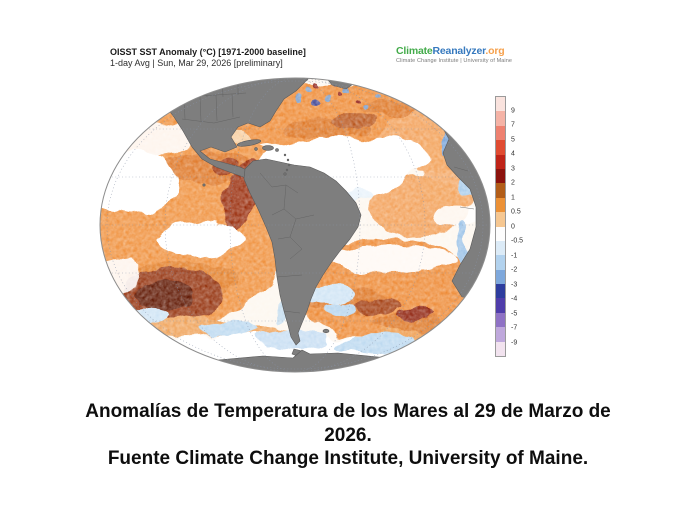 The width and height of the screenshot is (696, 514). What do you see at coordinates (524, 226) in the screenshot?
I see `colorbar-labels: 9 7 5 4 3 2 1 0.5 0 -0.5 -1 -2 -3 -4 -5 -7 -9` at bounding box center [524, 226].